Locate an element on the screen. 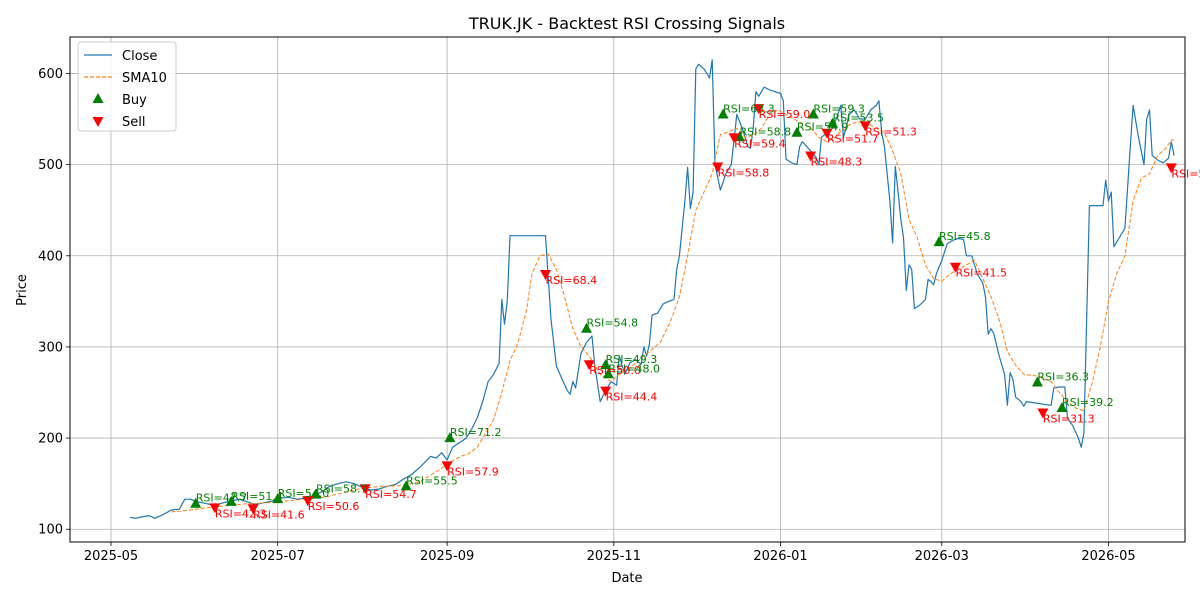 Image resolution: width=1200 pixels, height=600 pixels. buy-rsi-label: RSI=47.7 is located at coordinates (222, 498).